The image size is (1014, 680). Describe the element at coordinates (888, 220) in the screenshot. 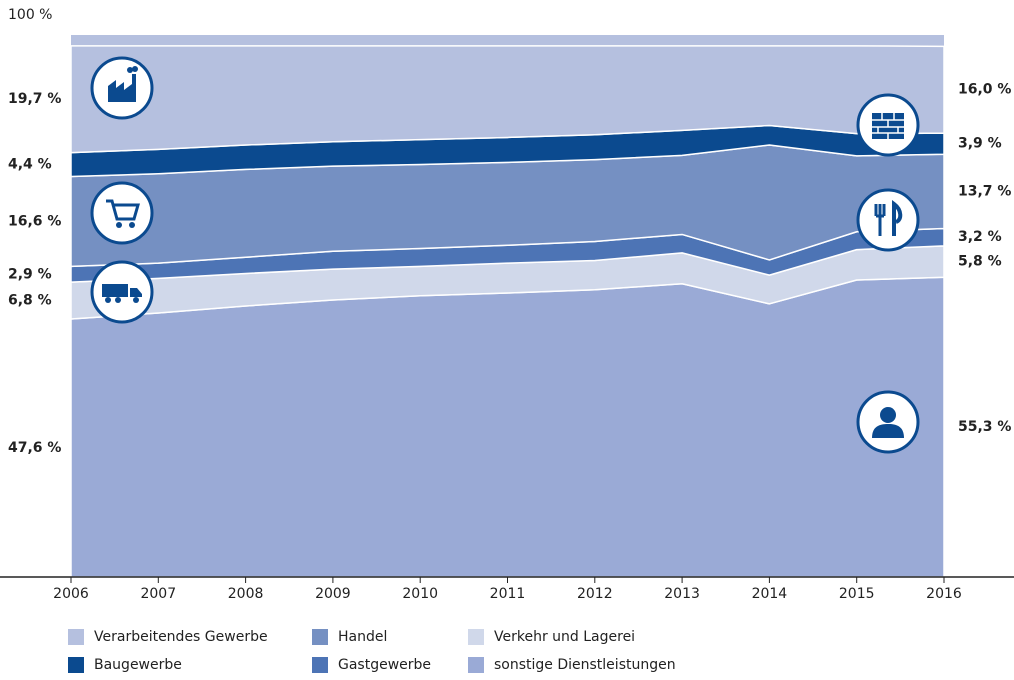

I see `icon-cutlery` at that location.